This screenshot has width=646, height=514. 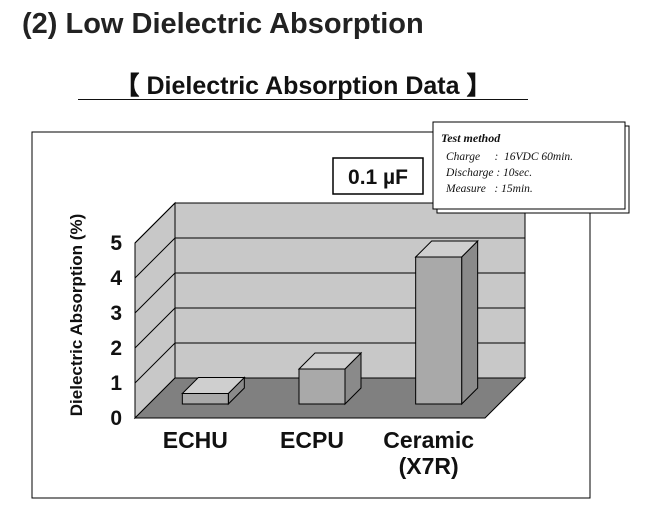 I want to click on y-tick-label-2: 2, so click(x=116, y=348).